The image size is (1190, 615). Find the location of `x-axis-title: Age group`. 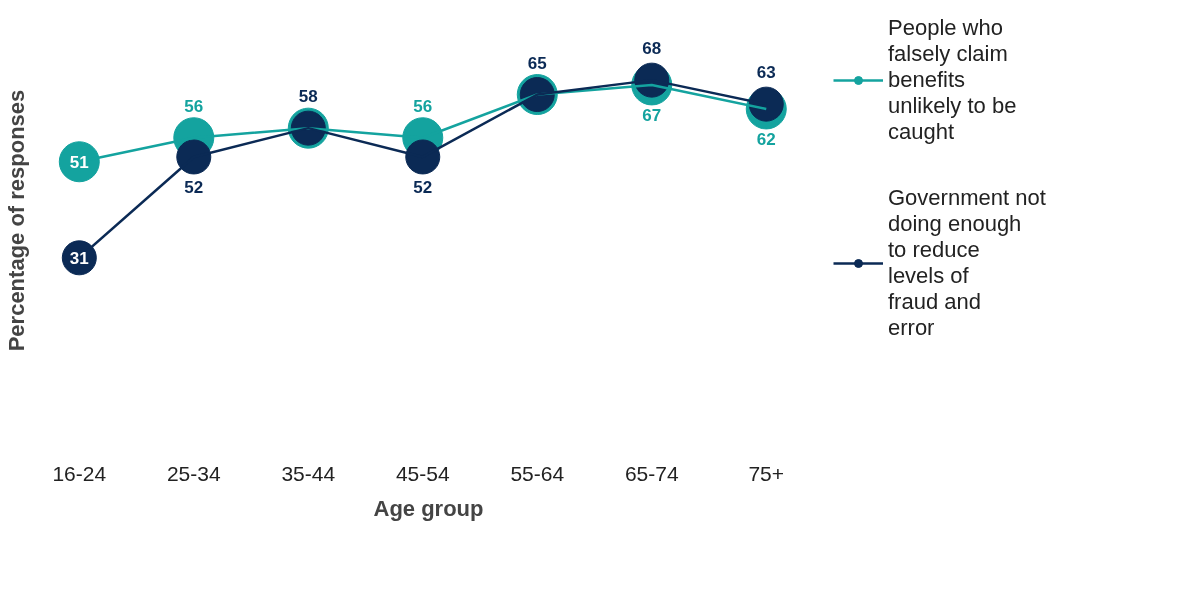

x-axis-title: Age group is located at coordinates (428, 508).